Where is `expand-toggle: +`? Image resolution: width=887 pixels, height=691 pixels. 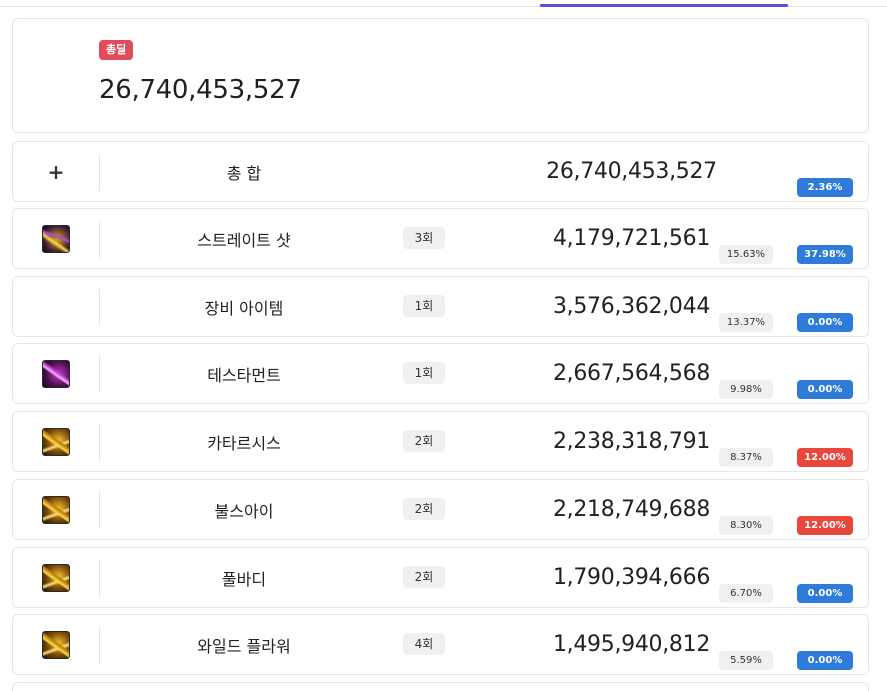
expand-toggle: + is located at coordinates (56, 171).